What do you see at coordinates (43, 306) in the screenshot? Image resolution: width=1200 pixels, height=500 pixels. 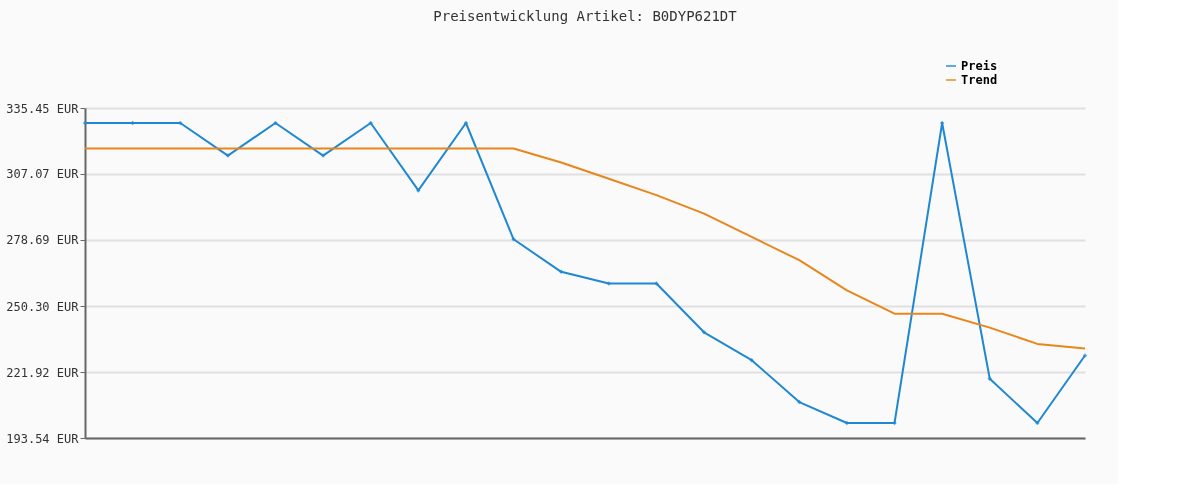 I see `y-tick-label: 250.30 EUR` at bounding box center [43, 306].